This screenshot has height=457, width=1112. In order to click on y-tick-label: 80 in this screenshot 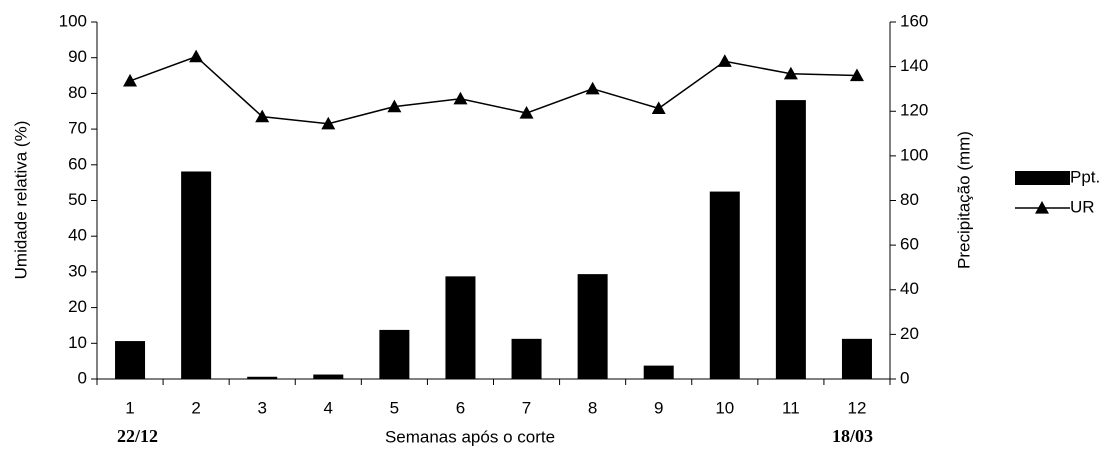, I will do `click(77, 92)`.